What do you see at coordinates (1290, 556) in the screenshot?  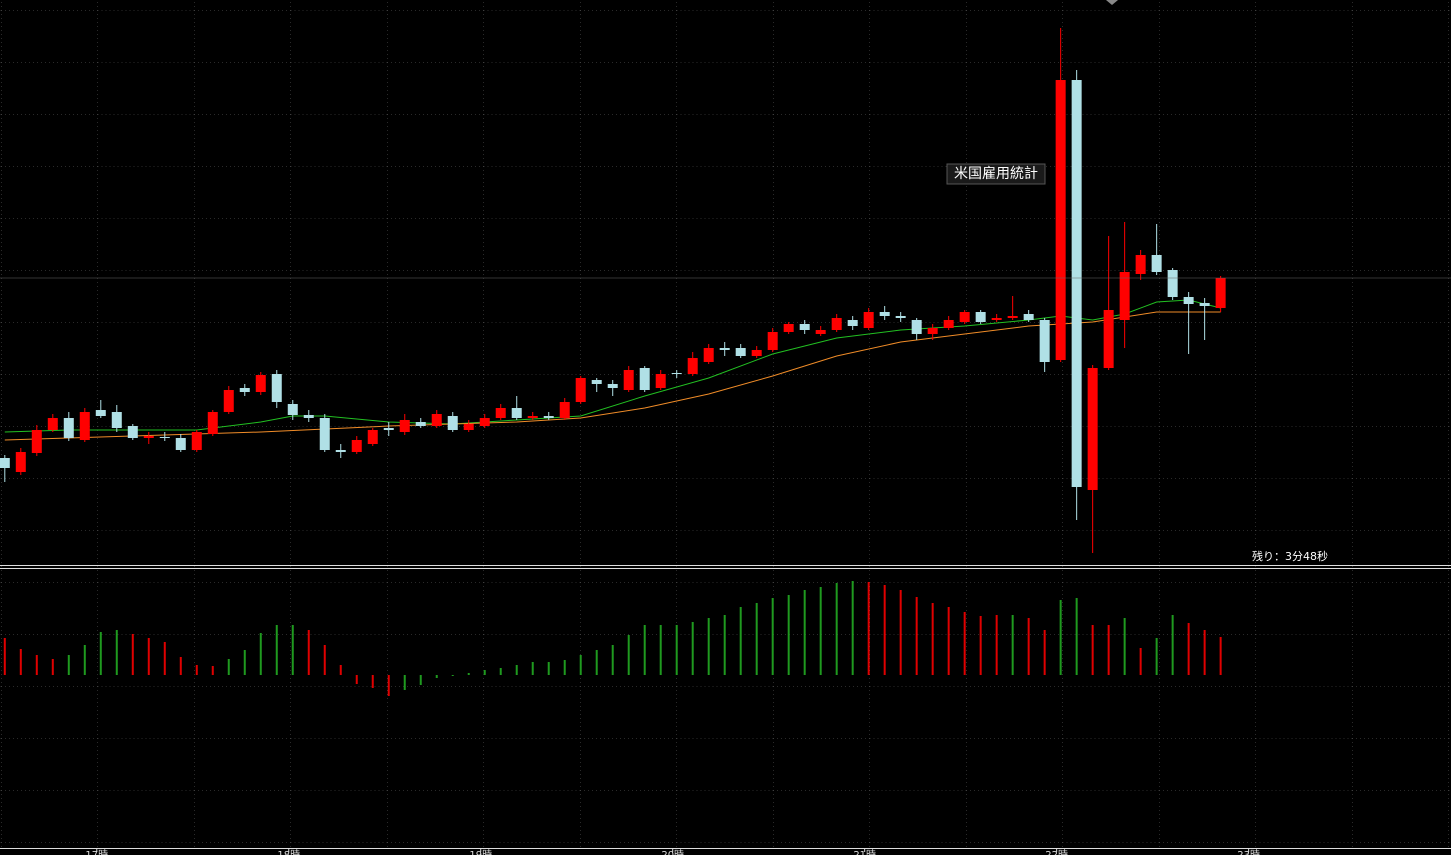 I see `countdown: 残り：3分48秒` at bounding box center [1290, 556].